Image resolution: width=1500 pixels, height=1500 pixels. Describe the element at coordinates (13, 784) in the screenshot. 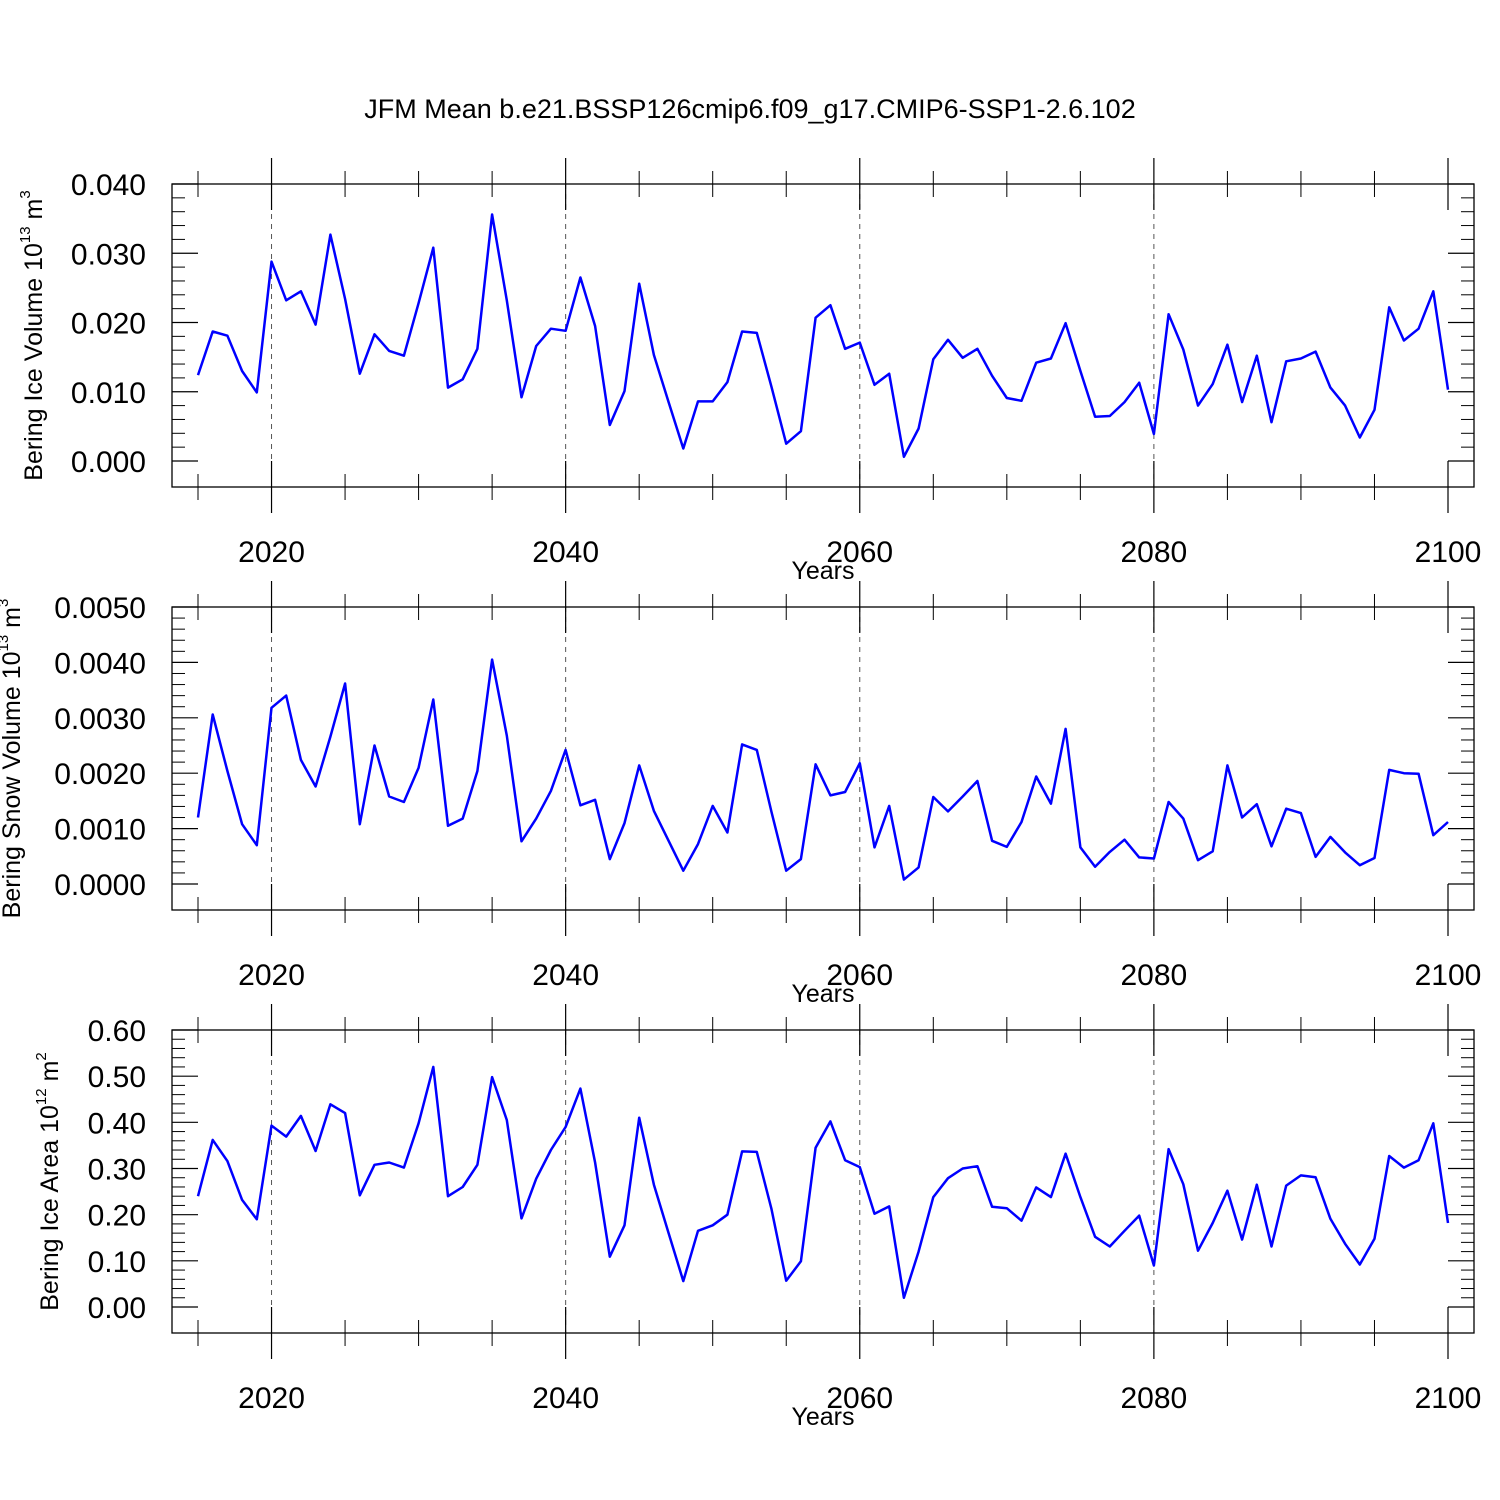

I see `y-label-base: Bering Snow Volume 10` at that location.